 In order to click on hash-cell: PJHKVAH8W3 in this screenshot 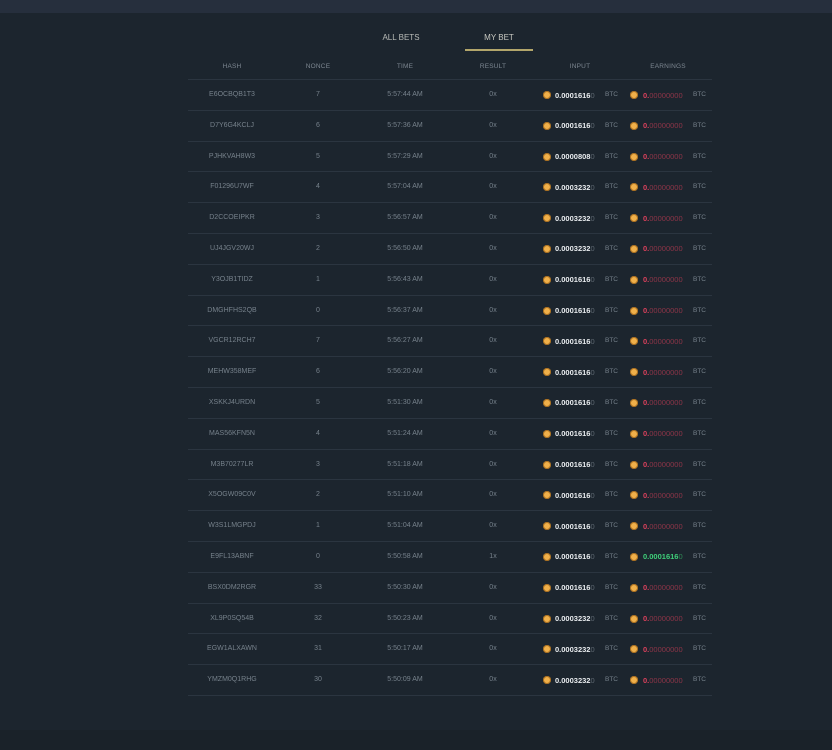, I will do `click(232, 156)`.